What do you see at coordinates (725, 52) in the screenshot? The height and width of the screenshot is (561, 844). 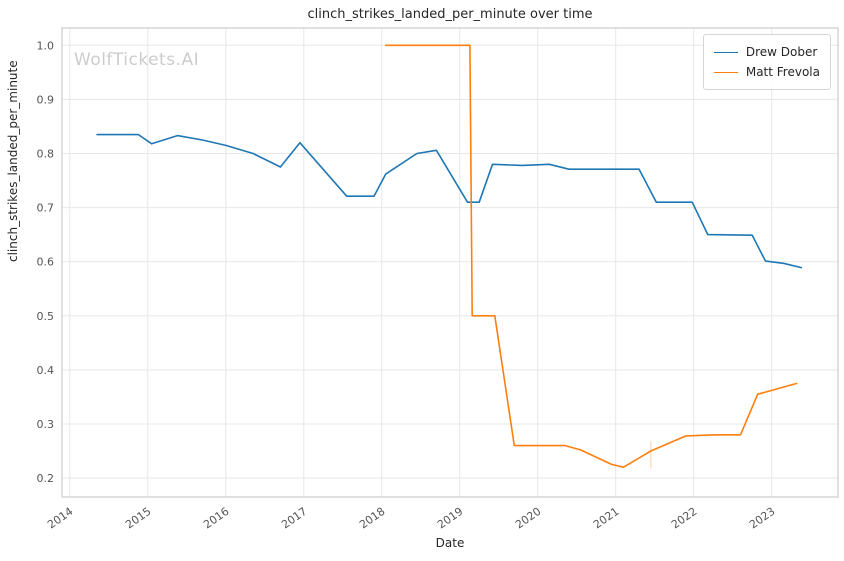 I see `legend-line-sample-blue` at bounding box center [725, 52].